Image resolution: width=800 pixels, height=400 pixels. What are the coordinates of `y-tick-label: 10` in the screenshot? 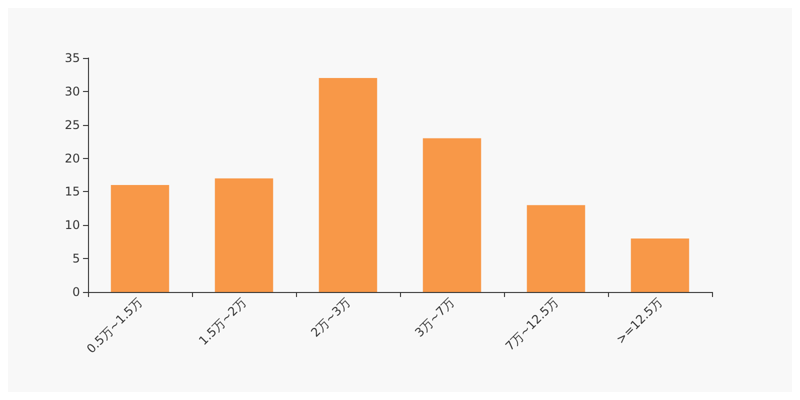 It's located at (72, 225).